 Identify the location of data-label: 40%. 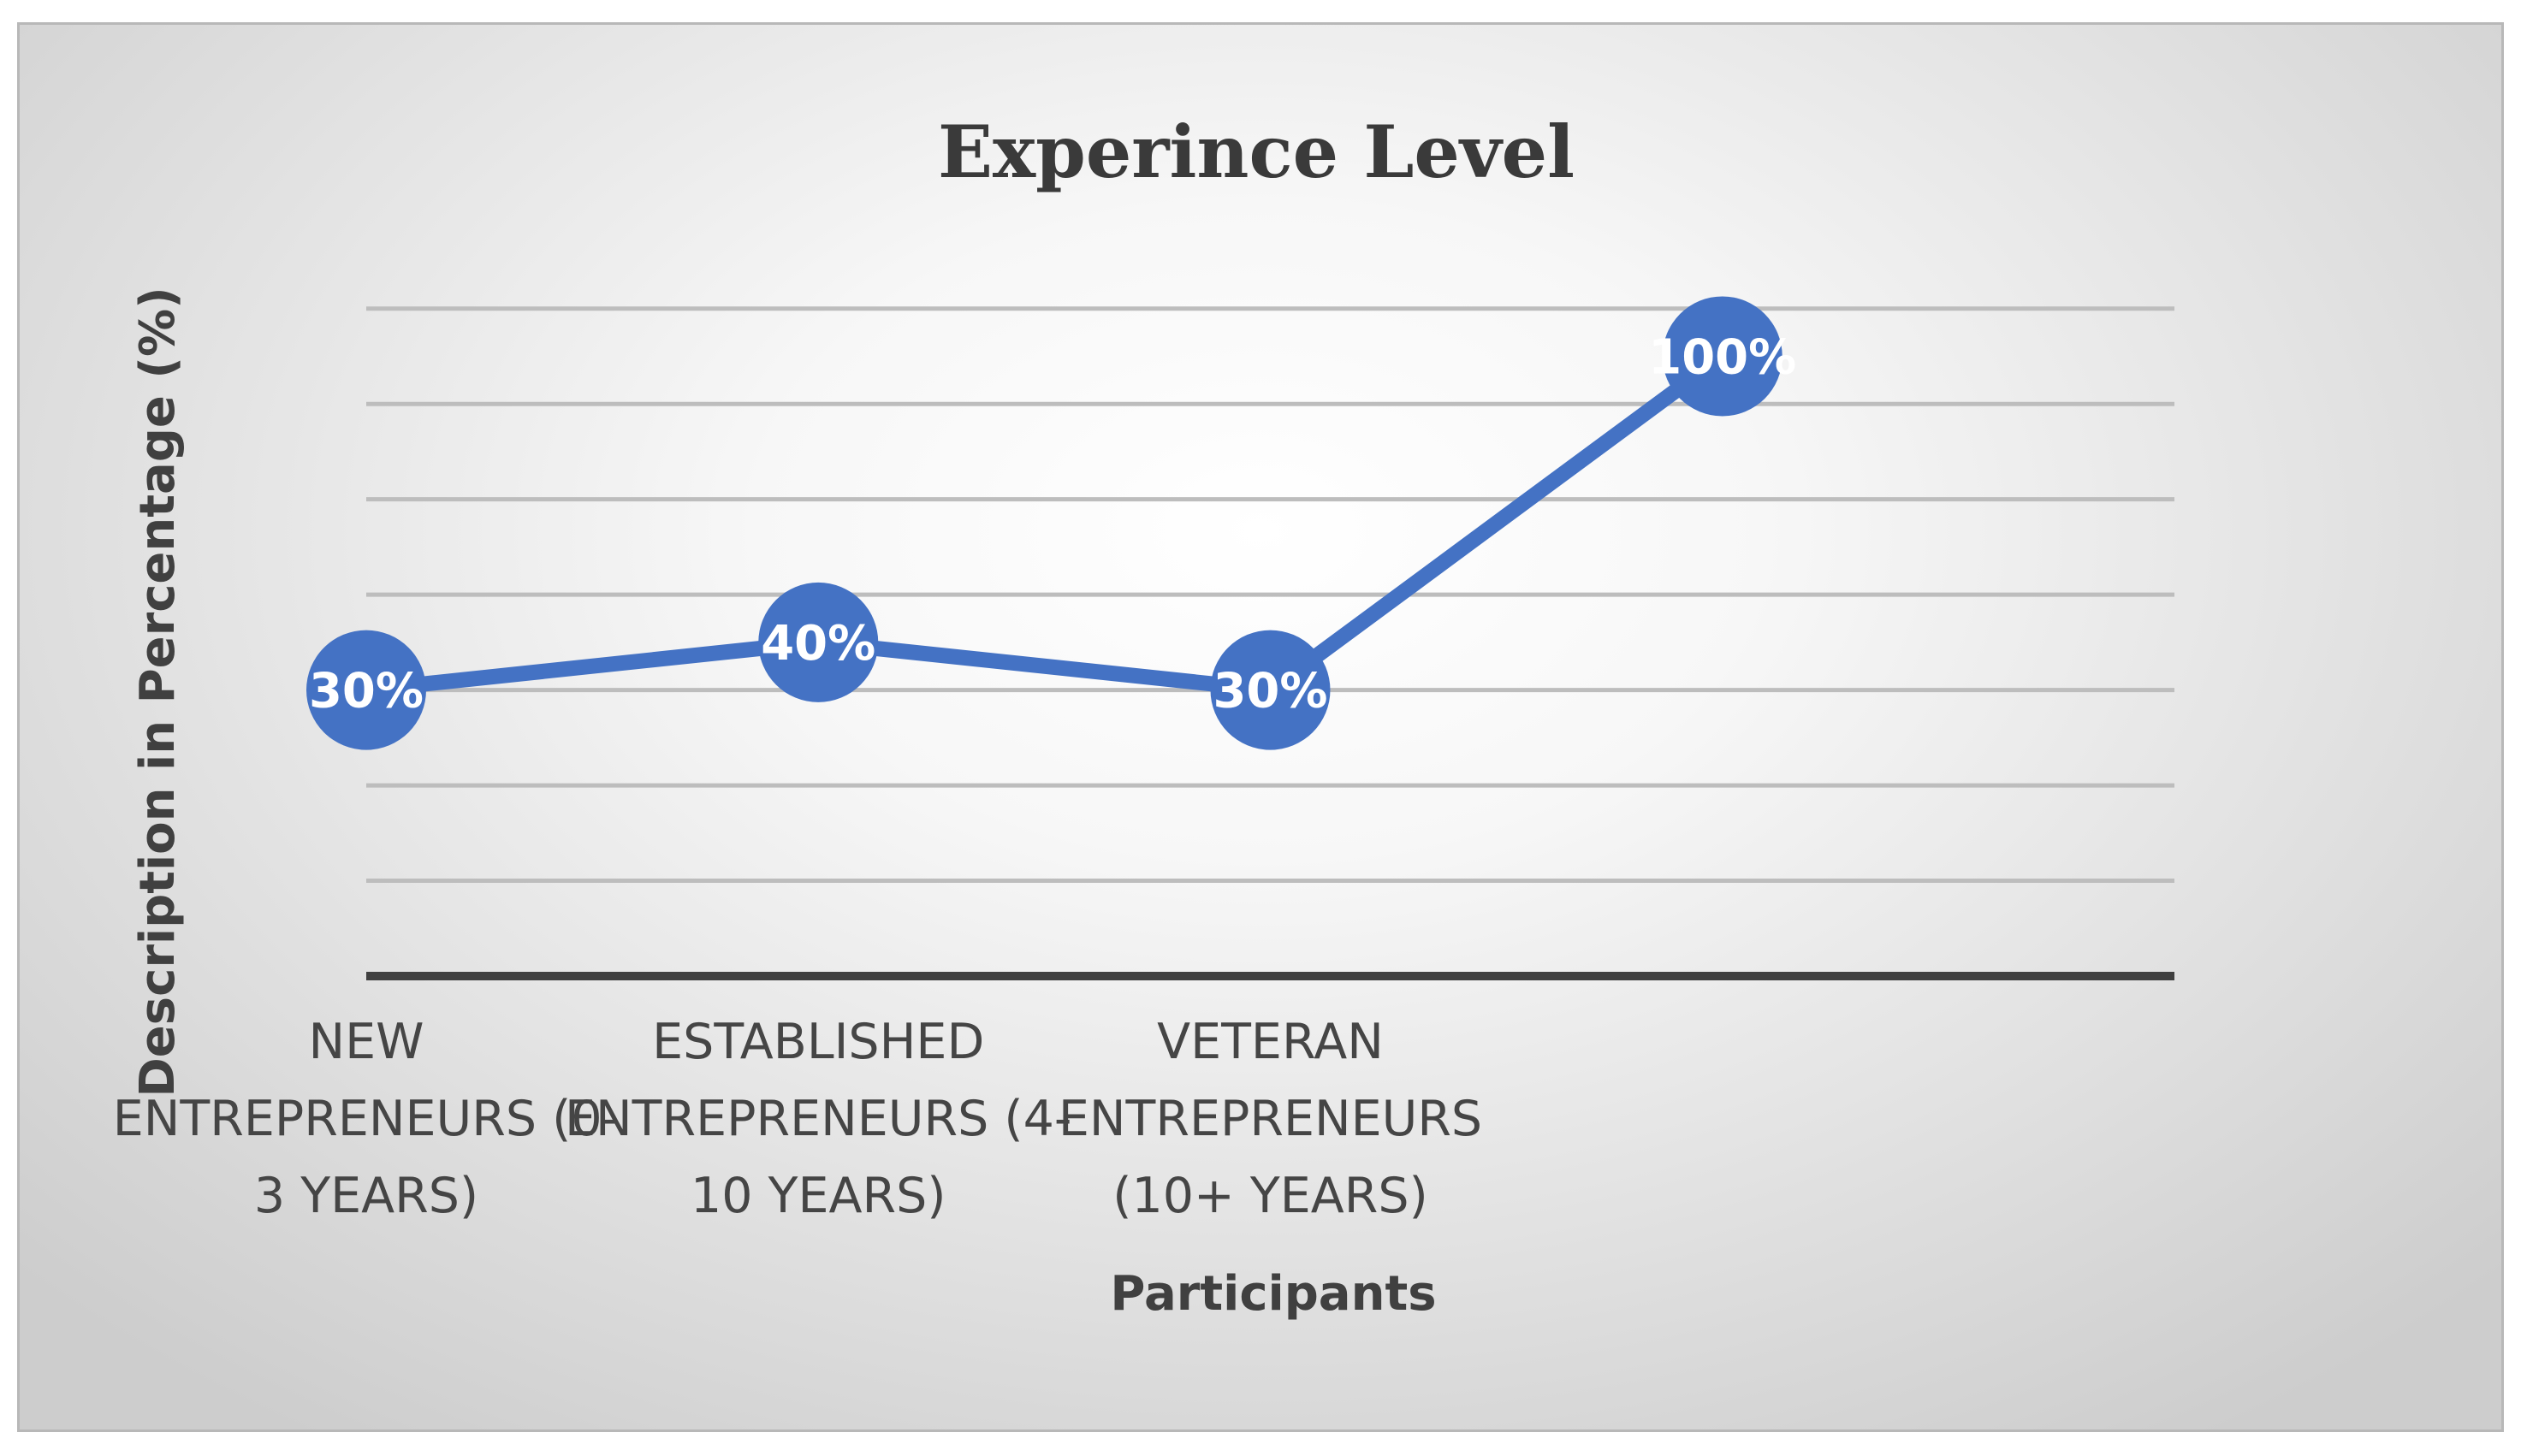
(818, 644).